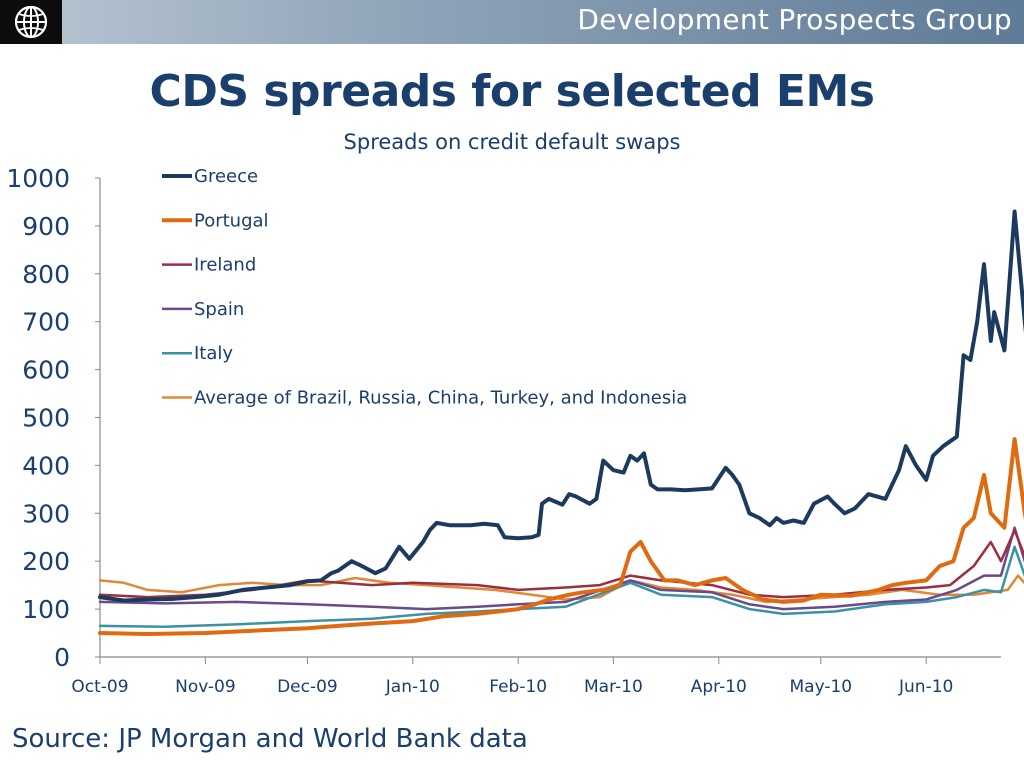 This screenshot has width=1024, height=768. Describe the element at coordinates (794, 19) in the screenshot. I see `brand-name: Development Prospects Group` at that location.